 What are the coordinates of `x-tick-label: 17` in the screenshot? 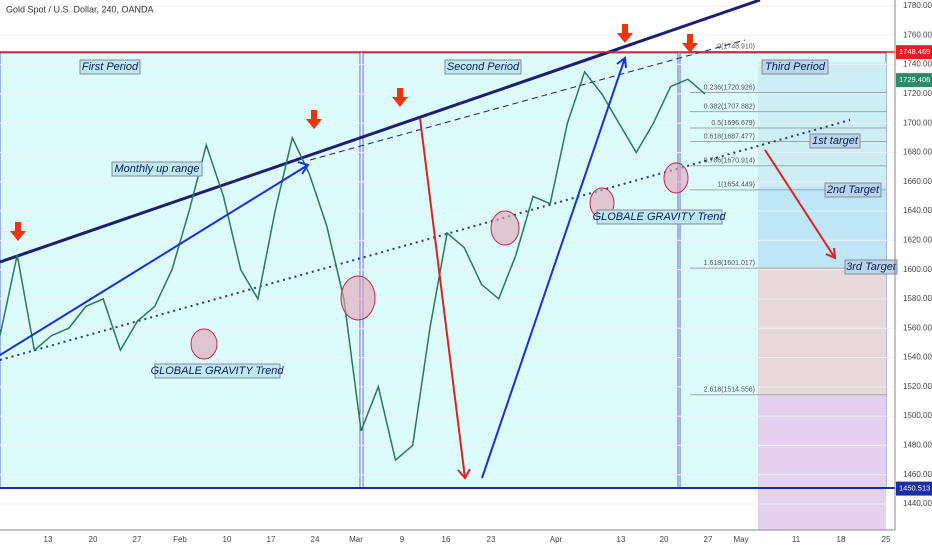 It's located at (271, 539).